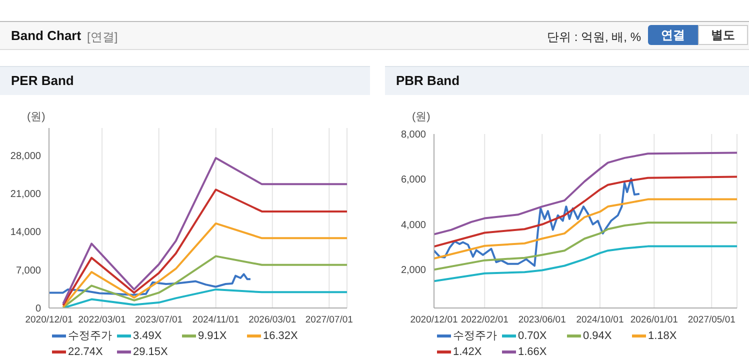 The image size is (749, 364). What do you see at coordinates (532, 352) in the screenshot?
I see `legend-label: 1.66X` at bounding box center [532, 352].